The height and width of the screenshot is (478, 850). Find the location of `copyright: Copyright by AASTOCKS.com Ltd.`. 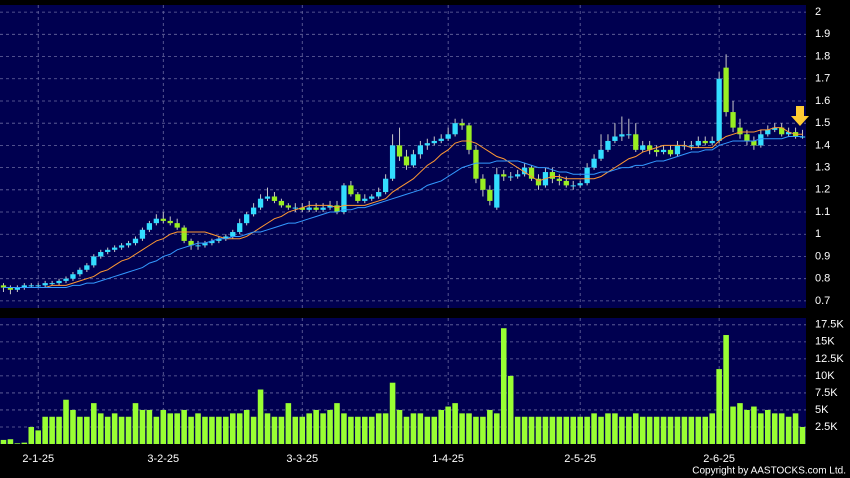

copyright: Copyright by AASTOCKS.com Ltd. is located at coordinates (769, 471).